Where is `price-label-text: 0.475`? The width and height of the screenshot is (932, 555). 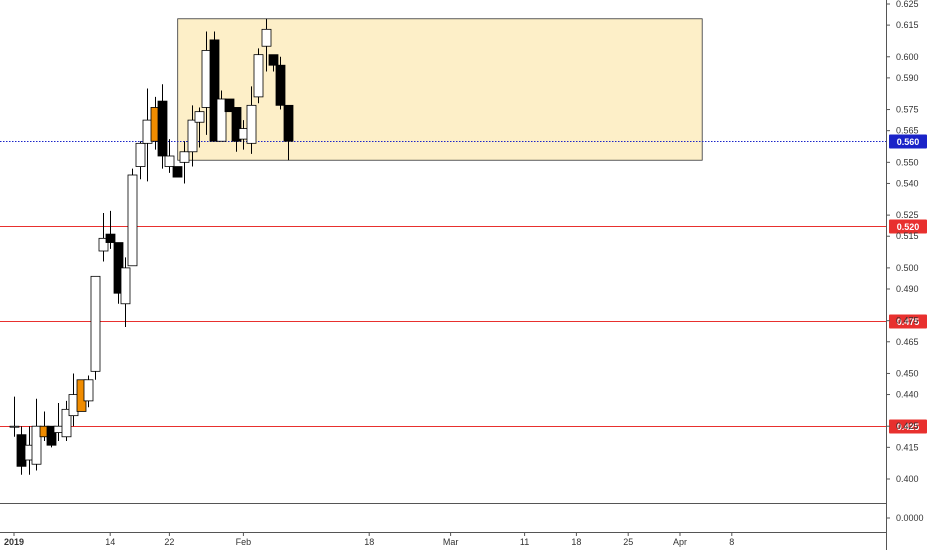 price-label-text: 0.475 is located at coordinates (908, 322).